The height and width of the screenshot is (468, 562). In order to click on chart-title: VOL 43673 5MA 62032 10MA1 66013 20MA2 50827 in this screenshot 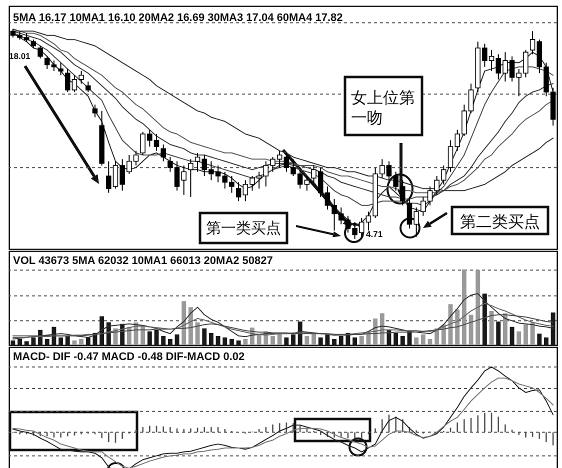, I will do `click(143, 261)`.